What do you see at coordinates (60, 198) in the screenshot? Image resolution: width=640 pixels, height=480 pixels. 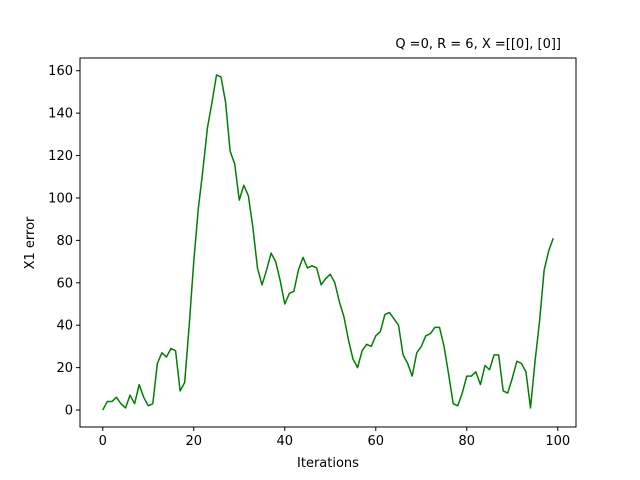 I see `y-tick-label: 100` at bounding box center [60, 198].